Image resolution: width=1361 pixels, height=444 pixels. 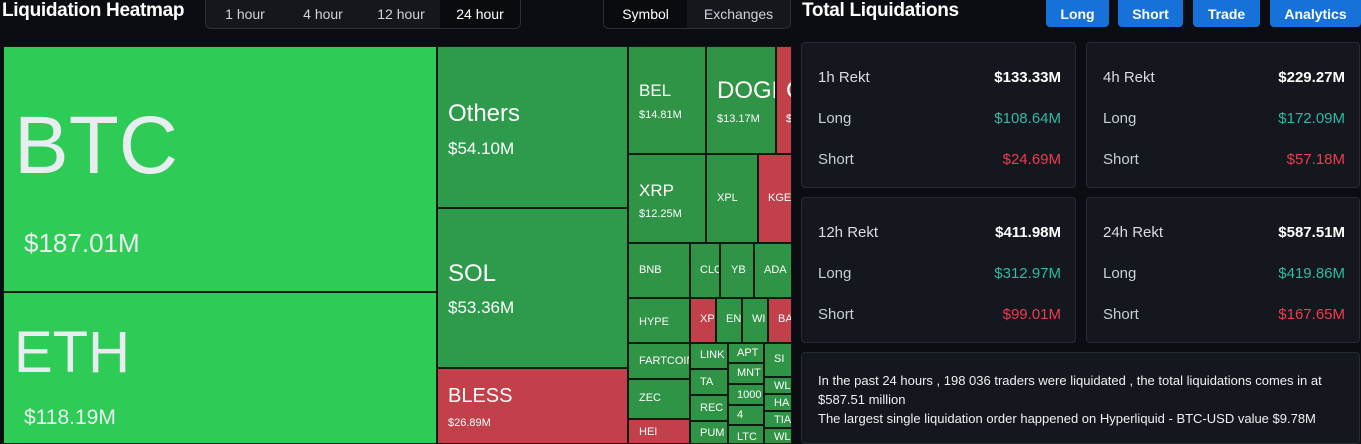 What do you see at coordinates (532, 127) in the screenshot?
I see `tile-others: Others $54.10M` at bounding box center [532, 127].